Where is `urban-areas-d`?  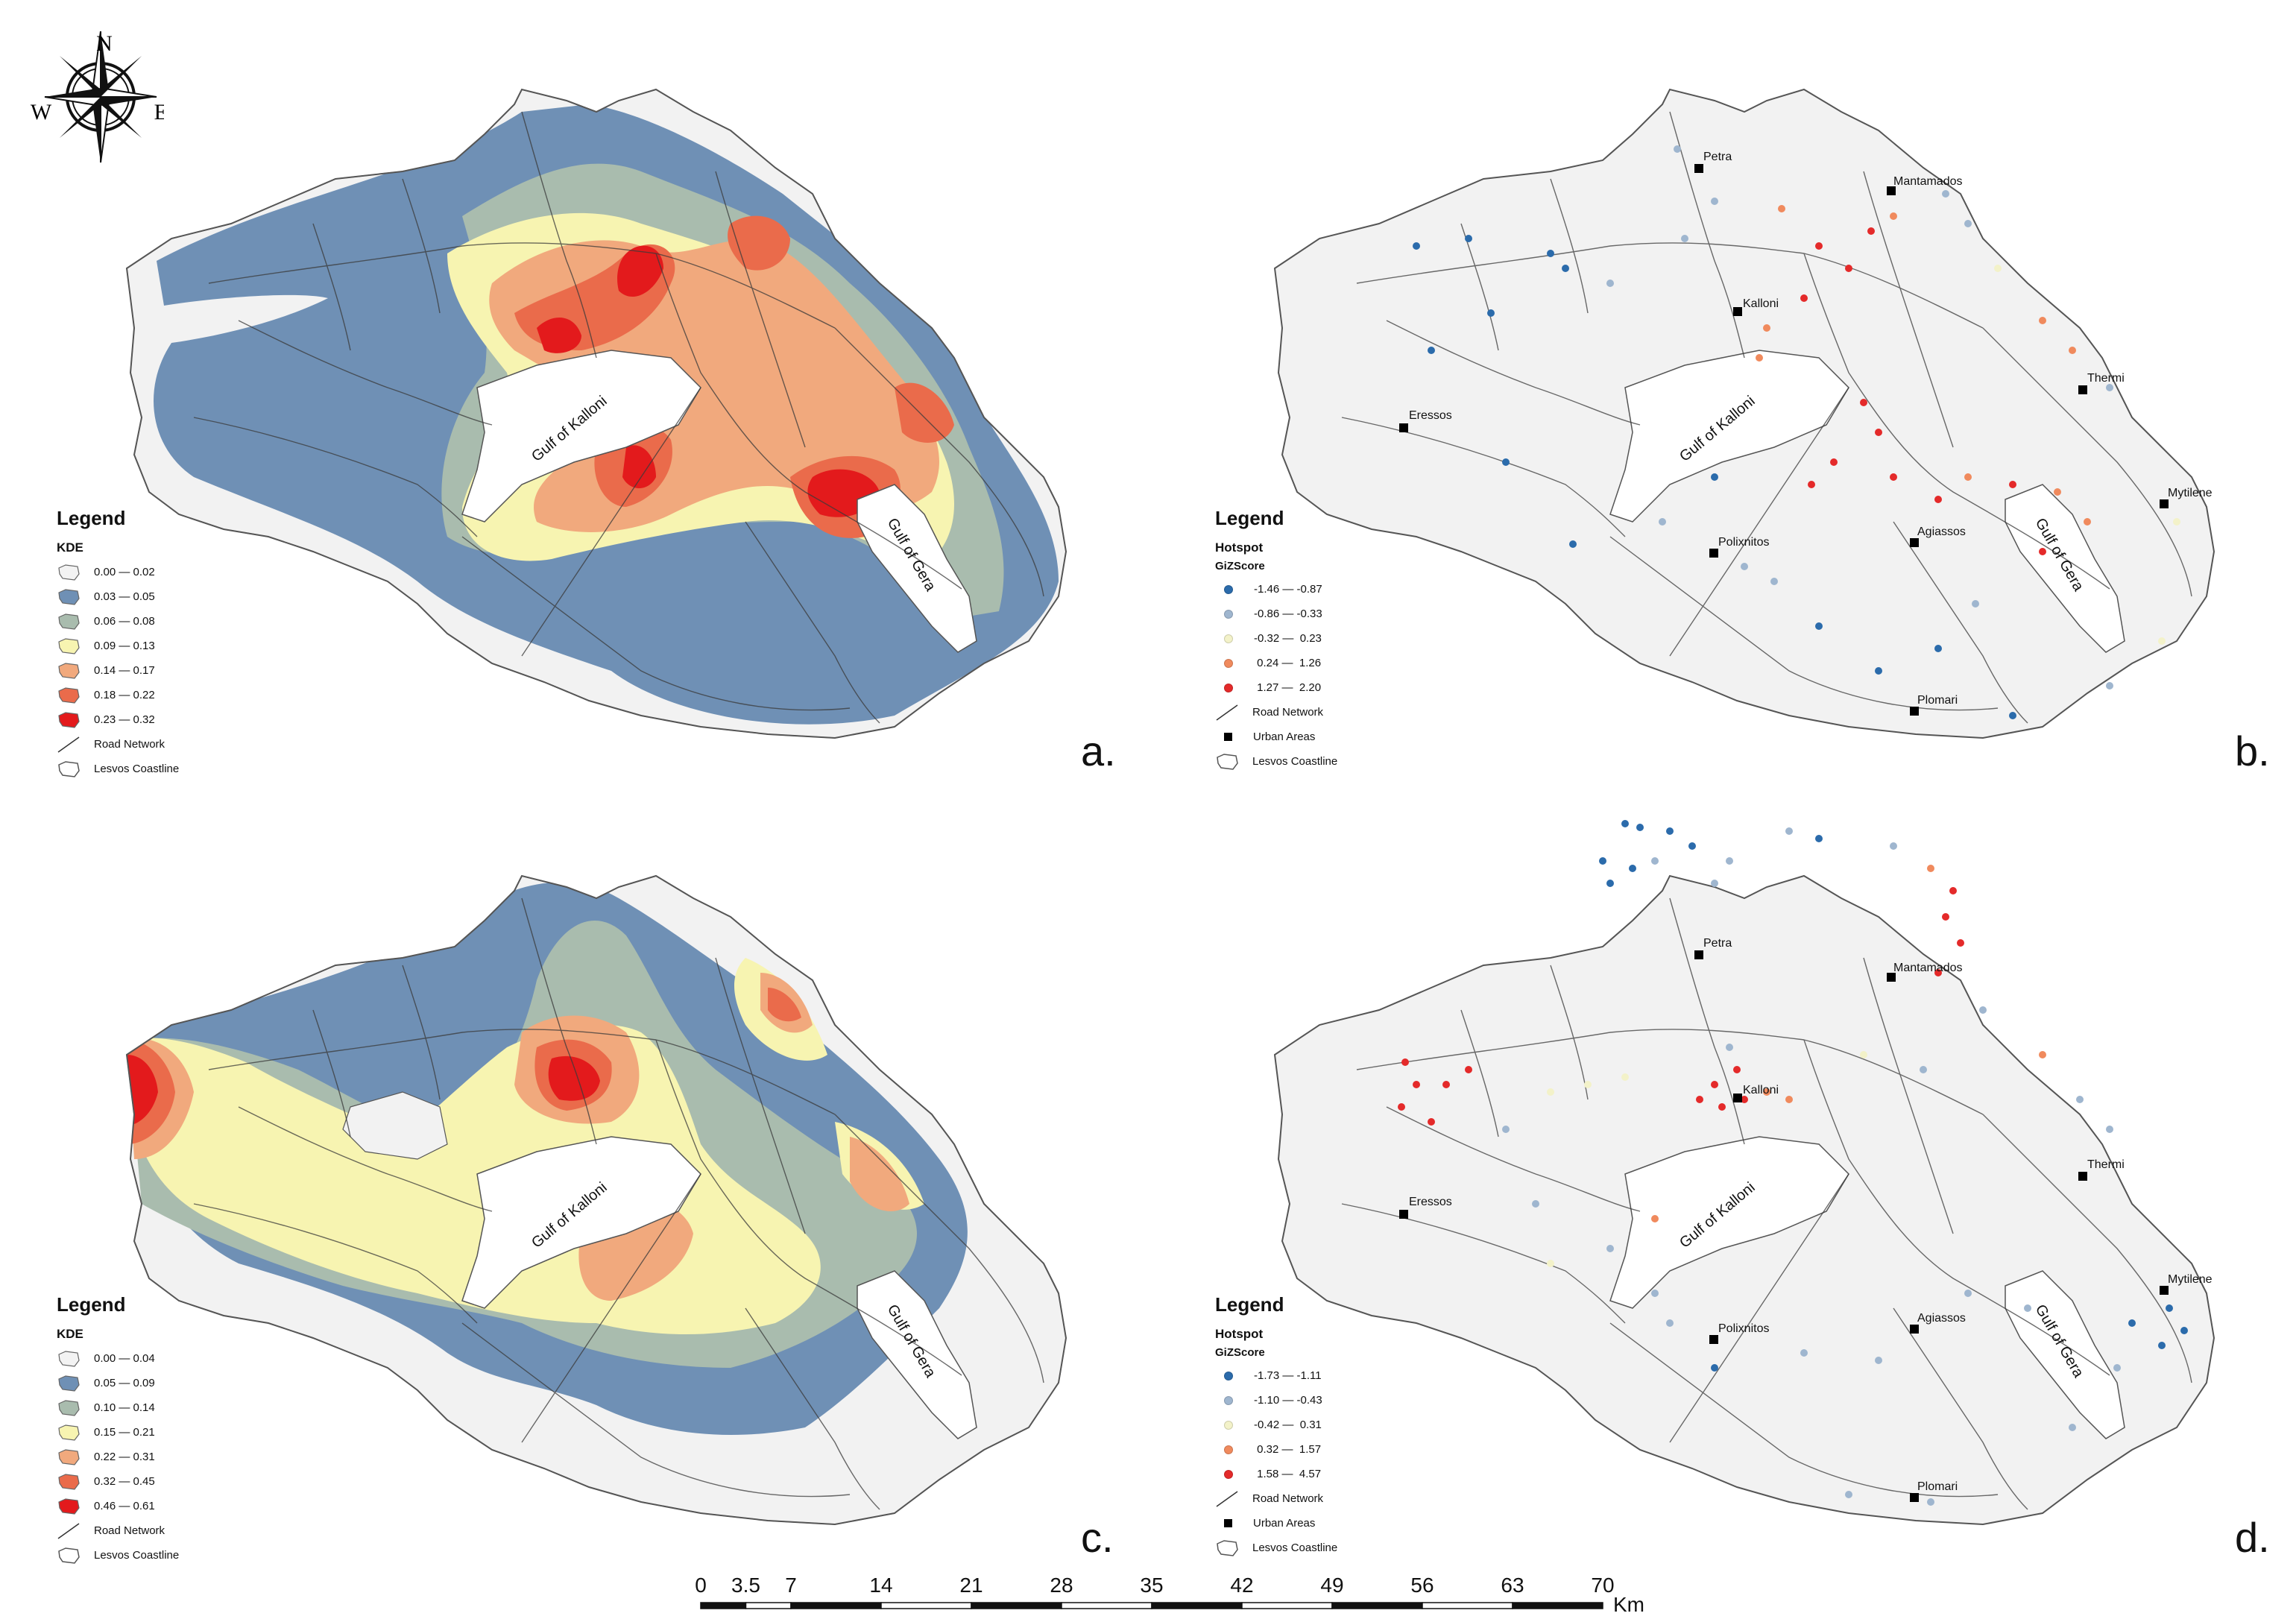 urban-areas-d is located at coordinates (1784, 1226).